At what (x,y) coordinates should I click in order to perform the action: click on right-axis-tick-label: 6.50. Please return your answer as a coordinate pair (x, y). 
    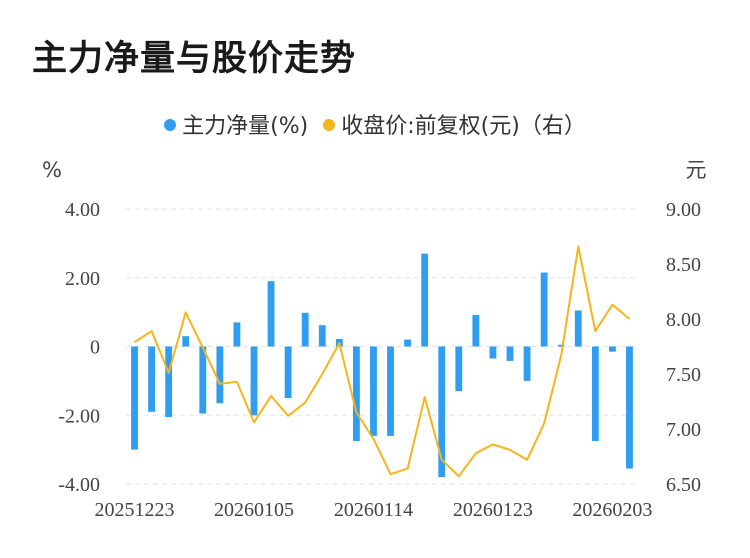
    Looking at the image, I should click on (683, 485).